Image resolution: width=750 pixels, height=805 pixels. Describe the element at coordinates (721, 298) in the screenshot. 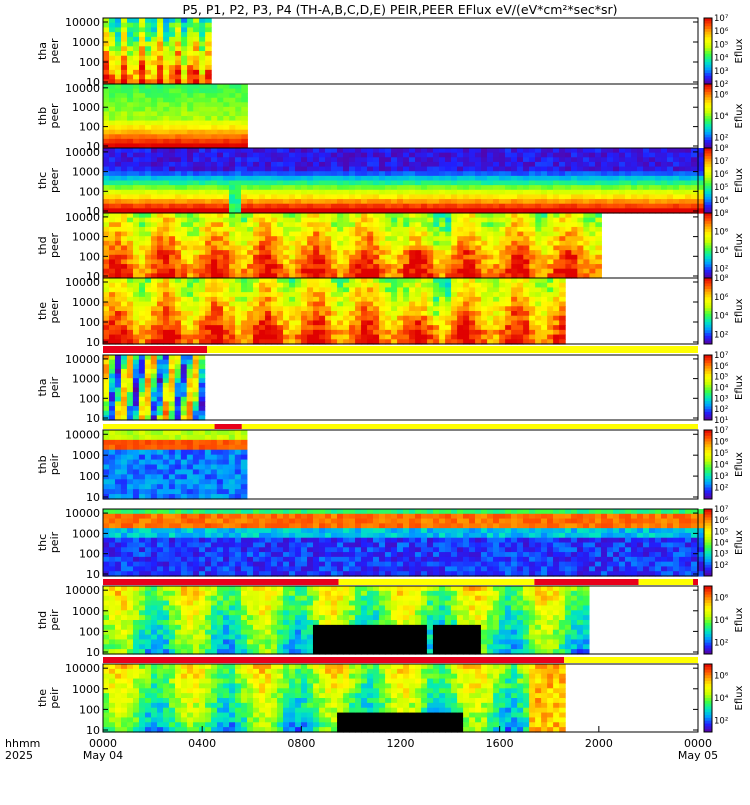

I see `colorbar-tick-label: 10⁶` at that location.